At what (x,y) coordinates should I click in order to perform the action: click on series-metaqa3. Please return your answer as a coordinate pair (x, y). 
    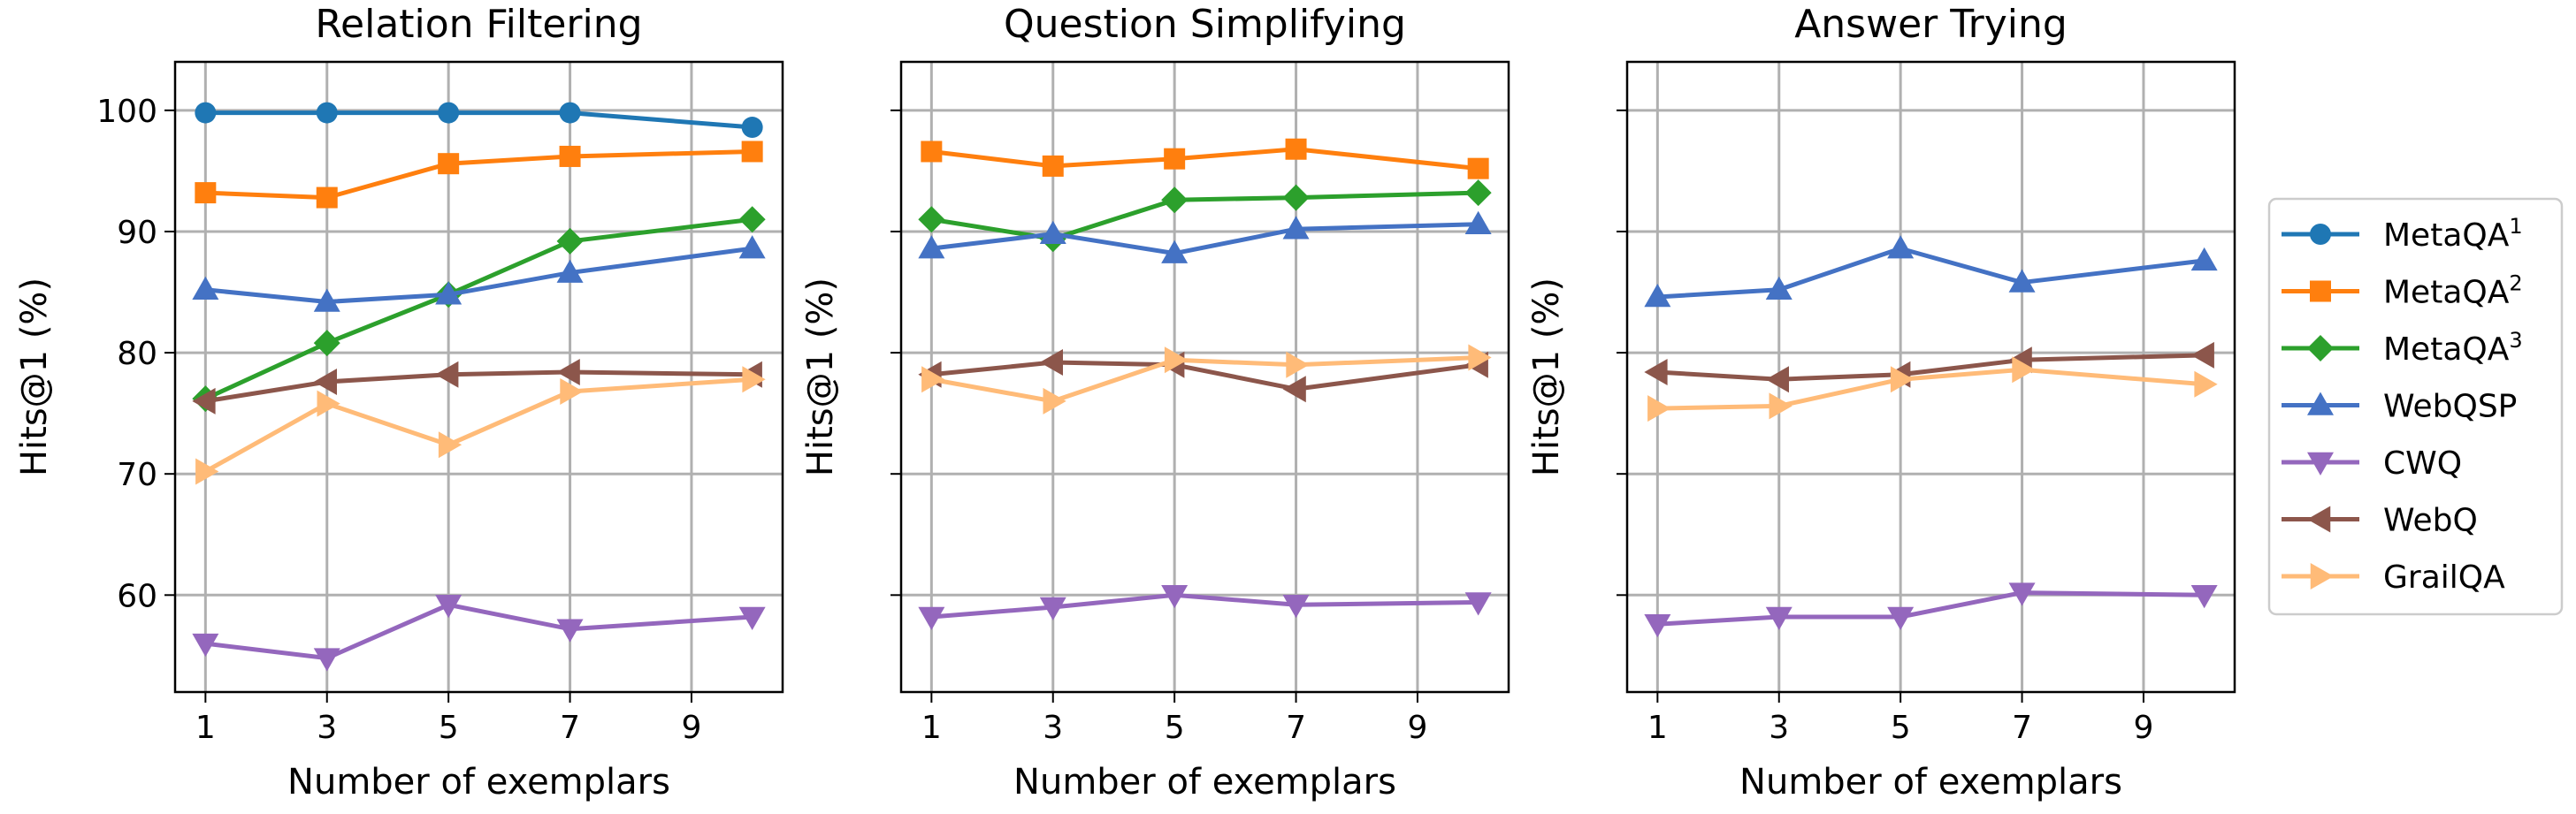
    Looking at the image, I should click on (479, 309).